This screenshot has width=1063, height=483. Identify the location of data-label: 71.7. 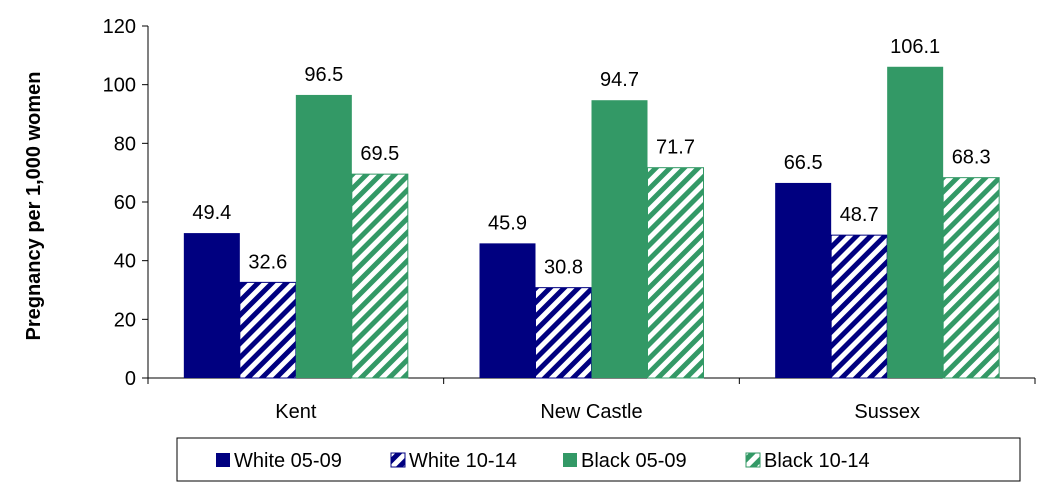
(675, 148).